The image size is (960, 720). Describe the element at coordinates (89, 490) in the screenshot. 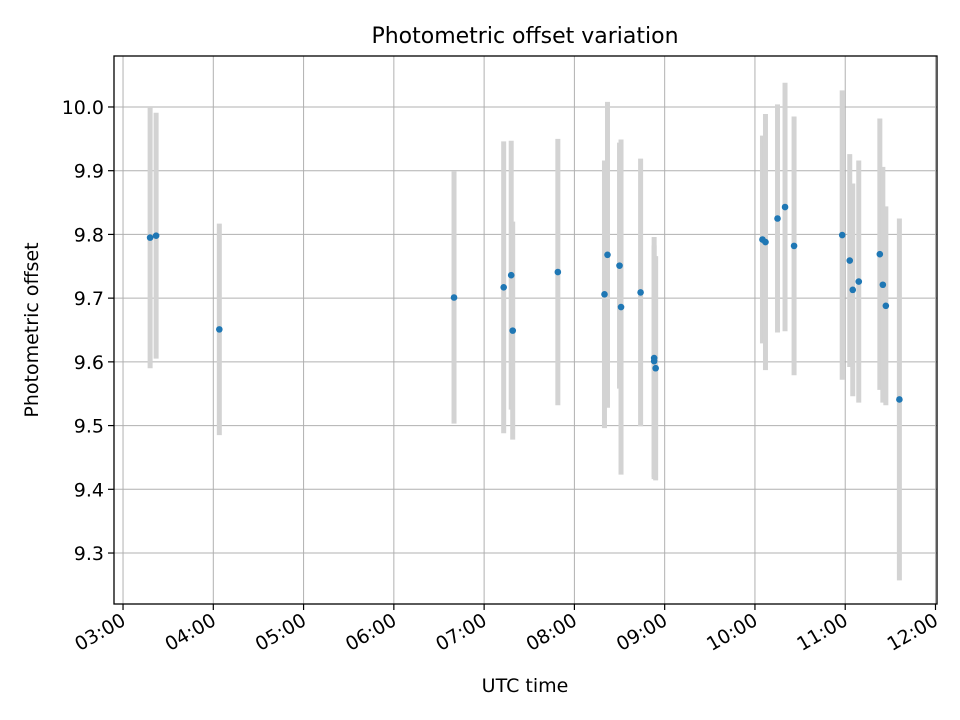

I see `y-tick-label: 9.4` at that location.